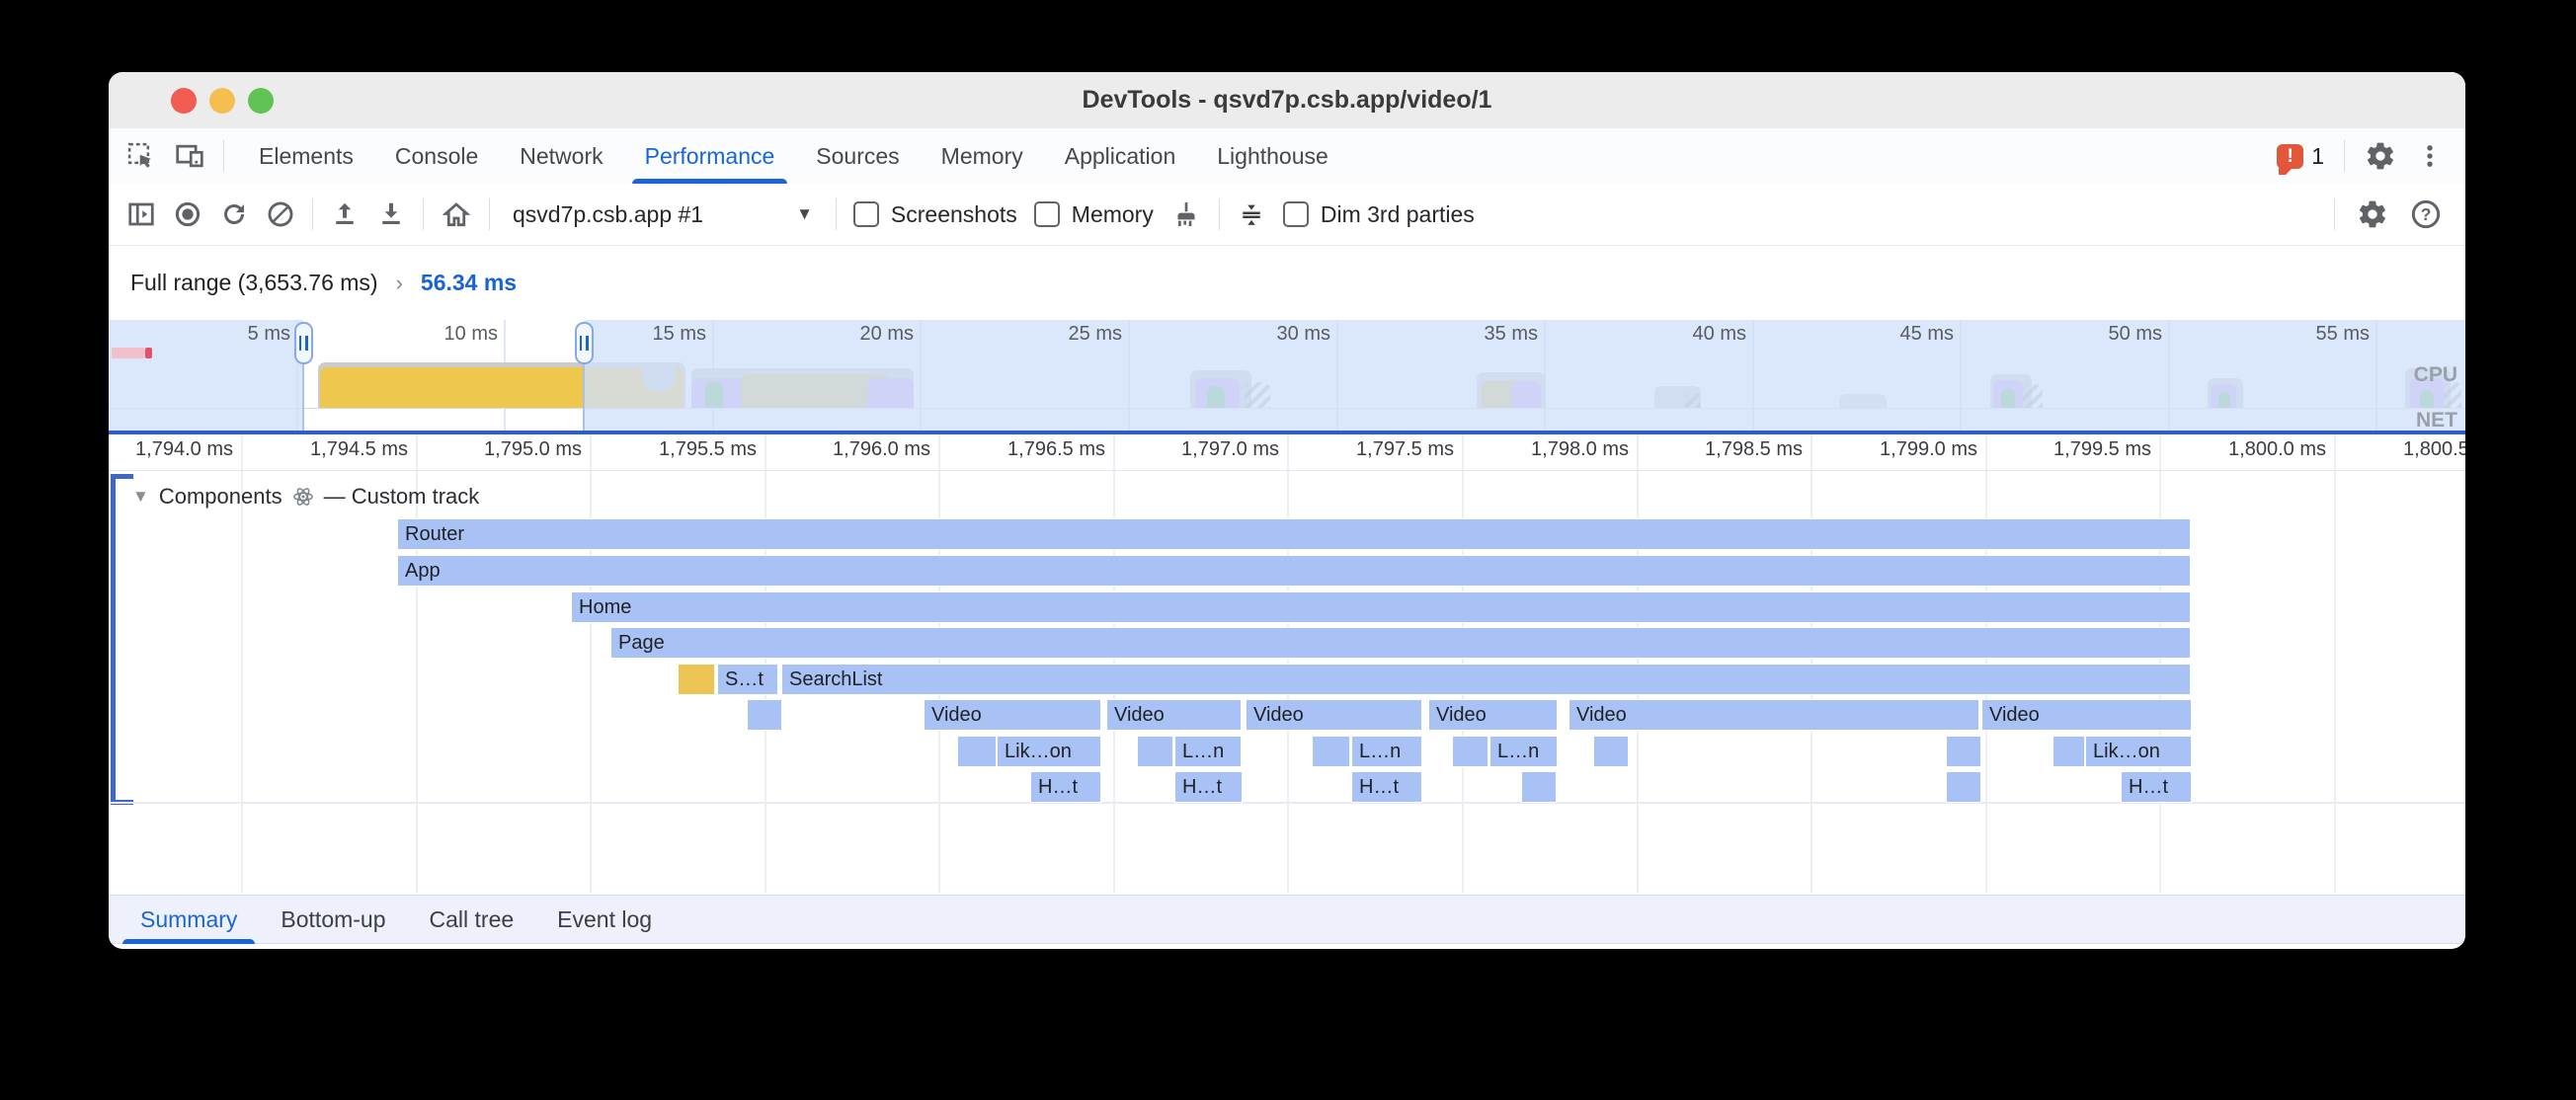 The image size is (2576, 1100). Describe the element at coordinates (2135, 334) in the screenshot. I see `overview-tick-label: 50 ms` at that location.